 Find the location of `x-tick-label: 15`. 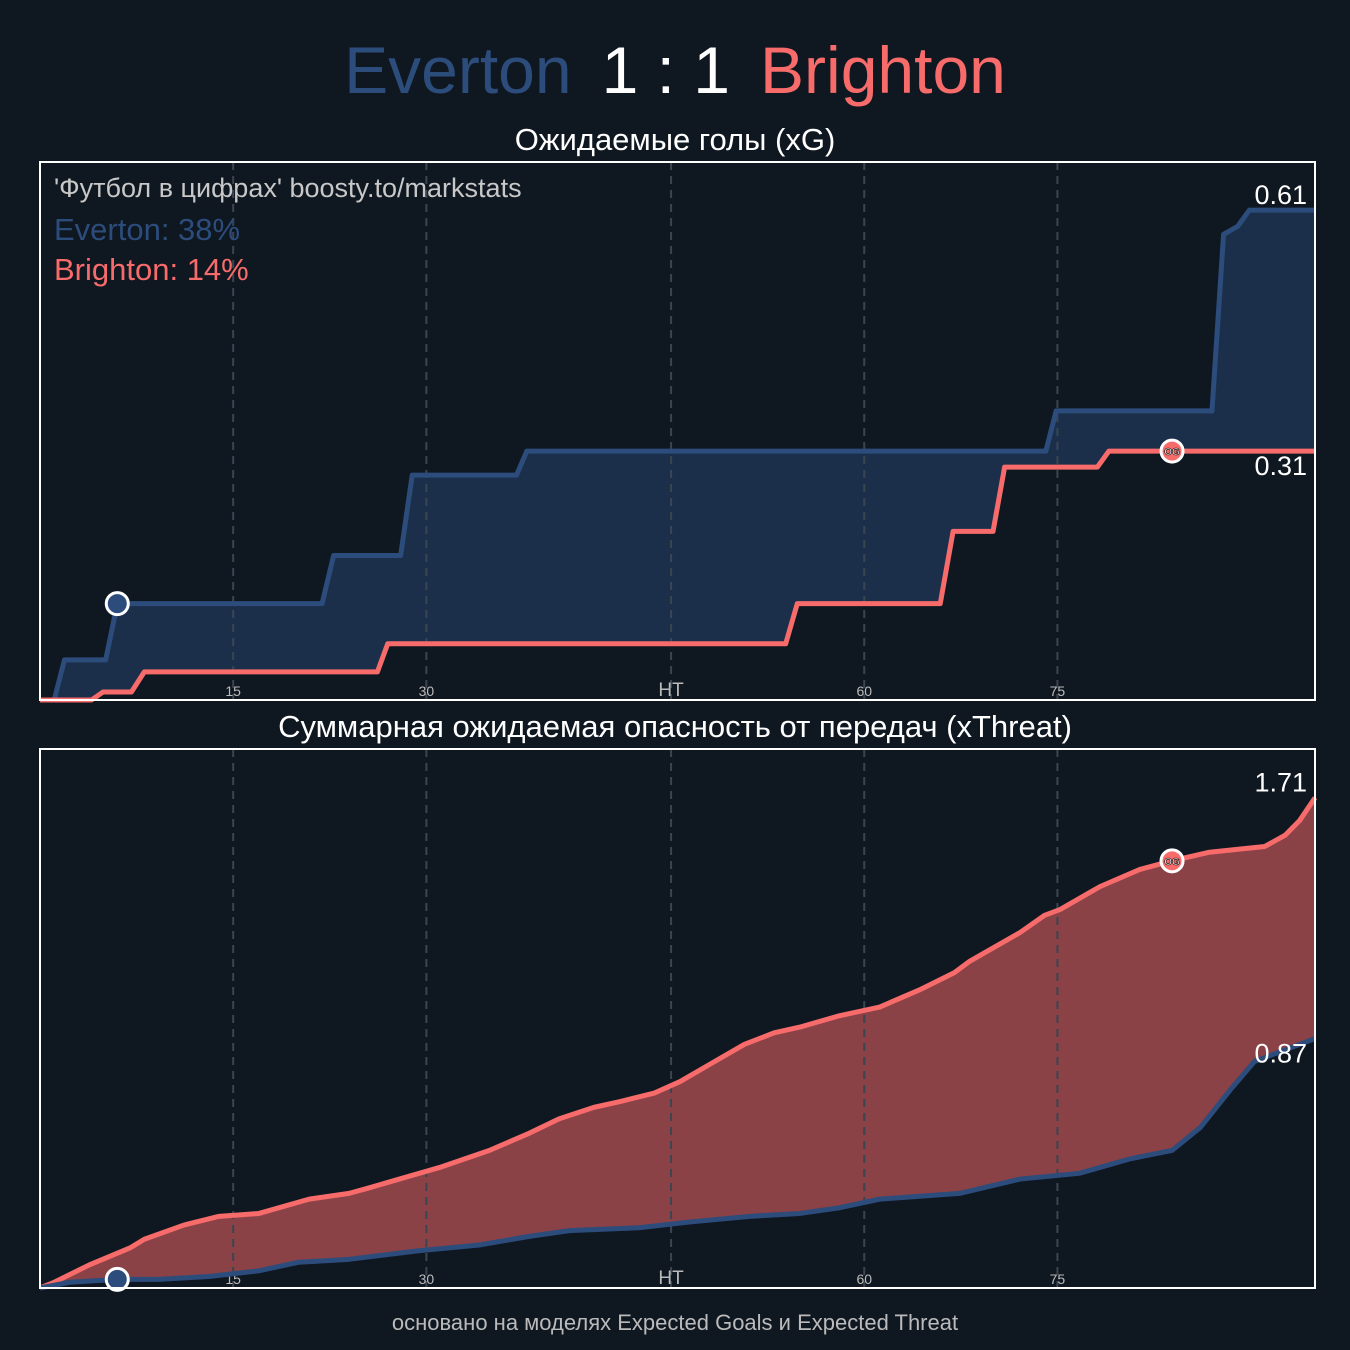

x-tick-label: 15 is located at coordinates (233, 691).